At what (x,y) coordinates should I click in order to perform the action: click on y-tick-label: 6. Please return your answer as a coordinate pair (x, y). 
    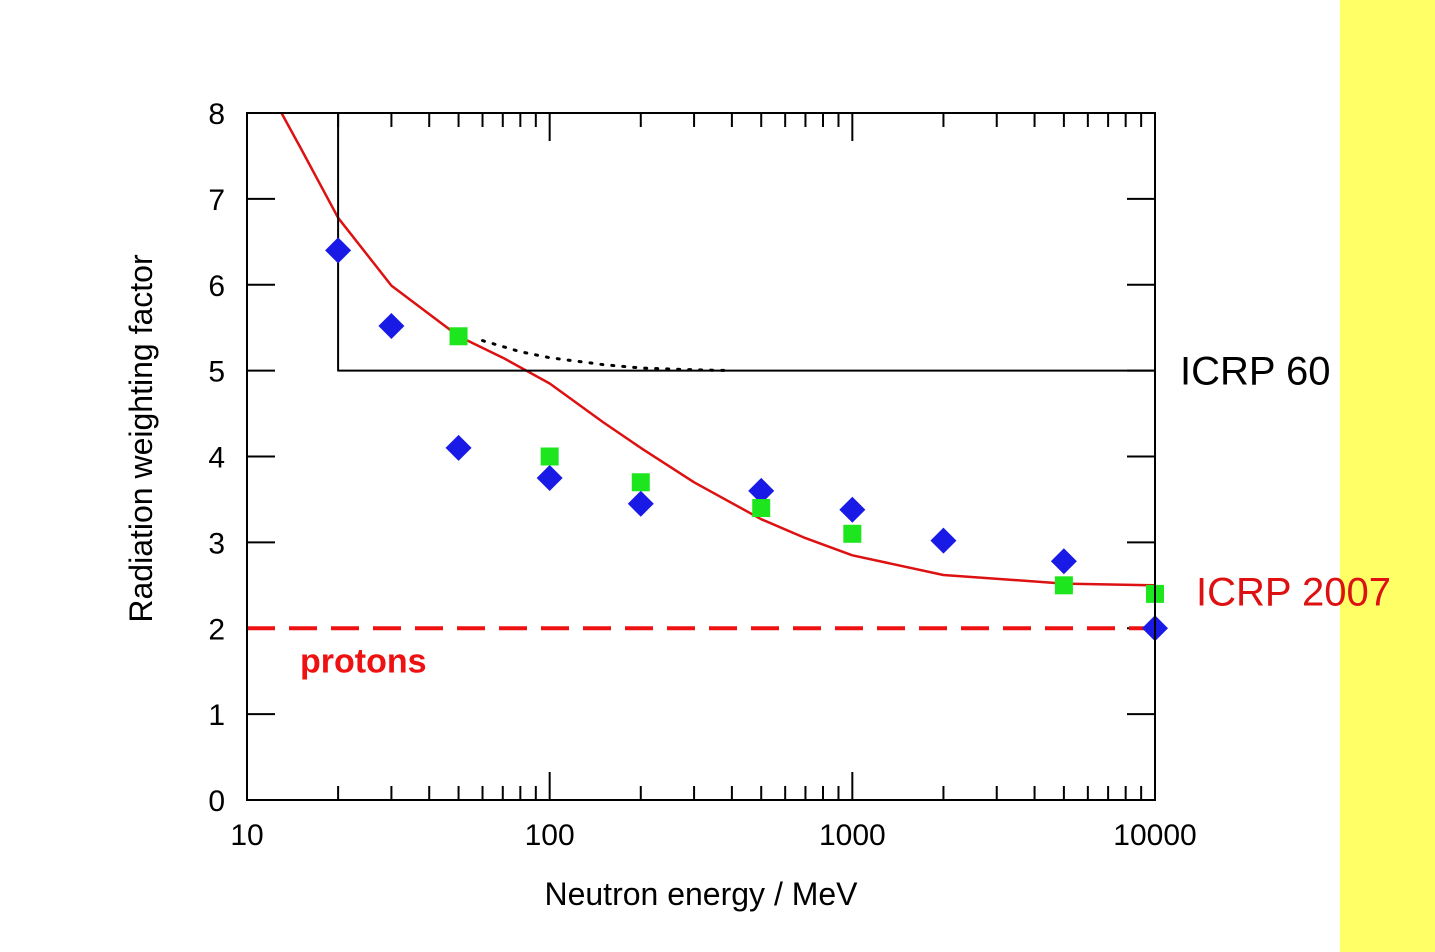
    Looking at the image, I should click on (216, 286).